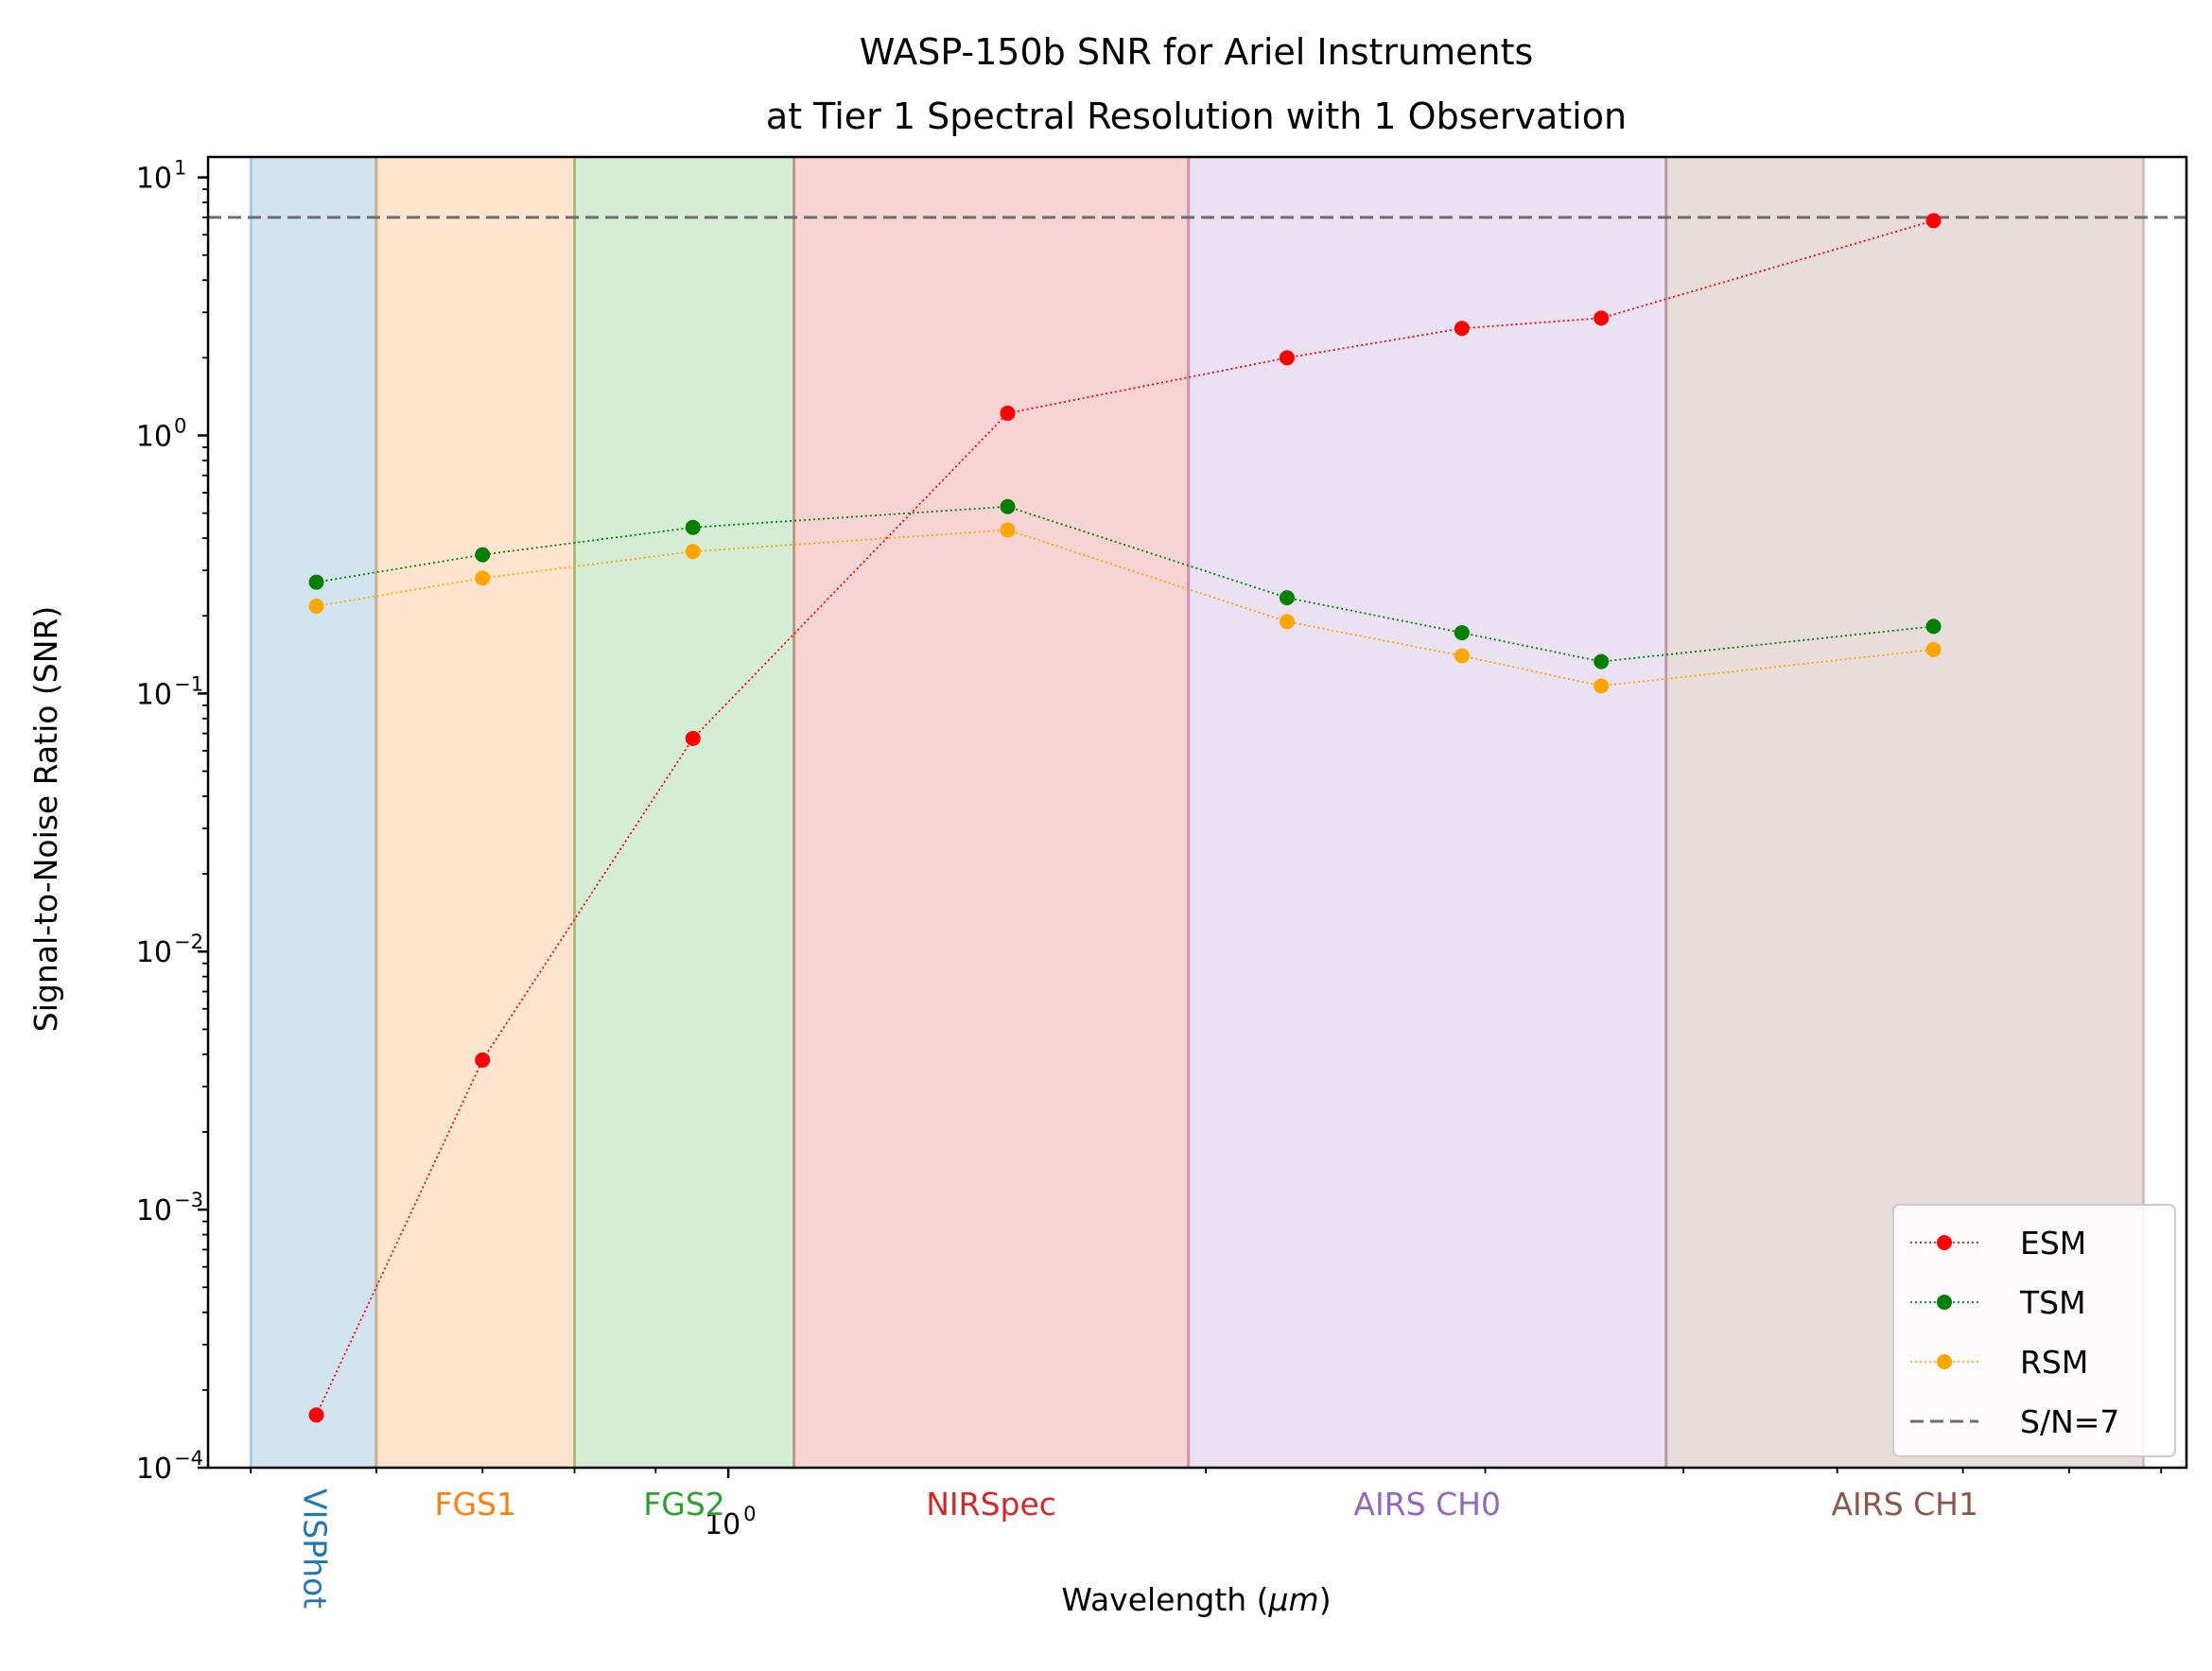  What do you see at coordinates (991, 1504) in the screenshot?
I see `band-label-3: NIRSpec` at bounding box center [991, 1504].